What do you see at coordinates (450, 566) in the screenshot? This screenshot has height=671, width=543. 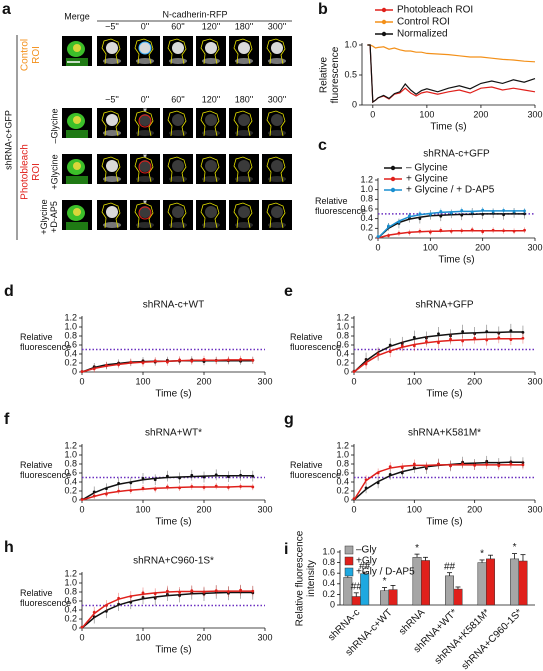 I see `significance-label: ##` at bounding box center [450, 566].